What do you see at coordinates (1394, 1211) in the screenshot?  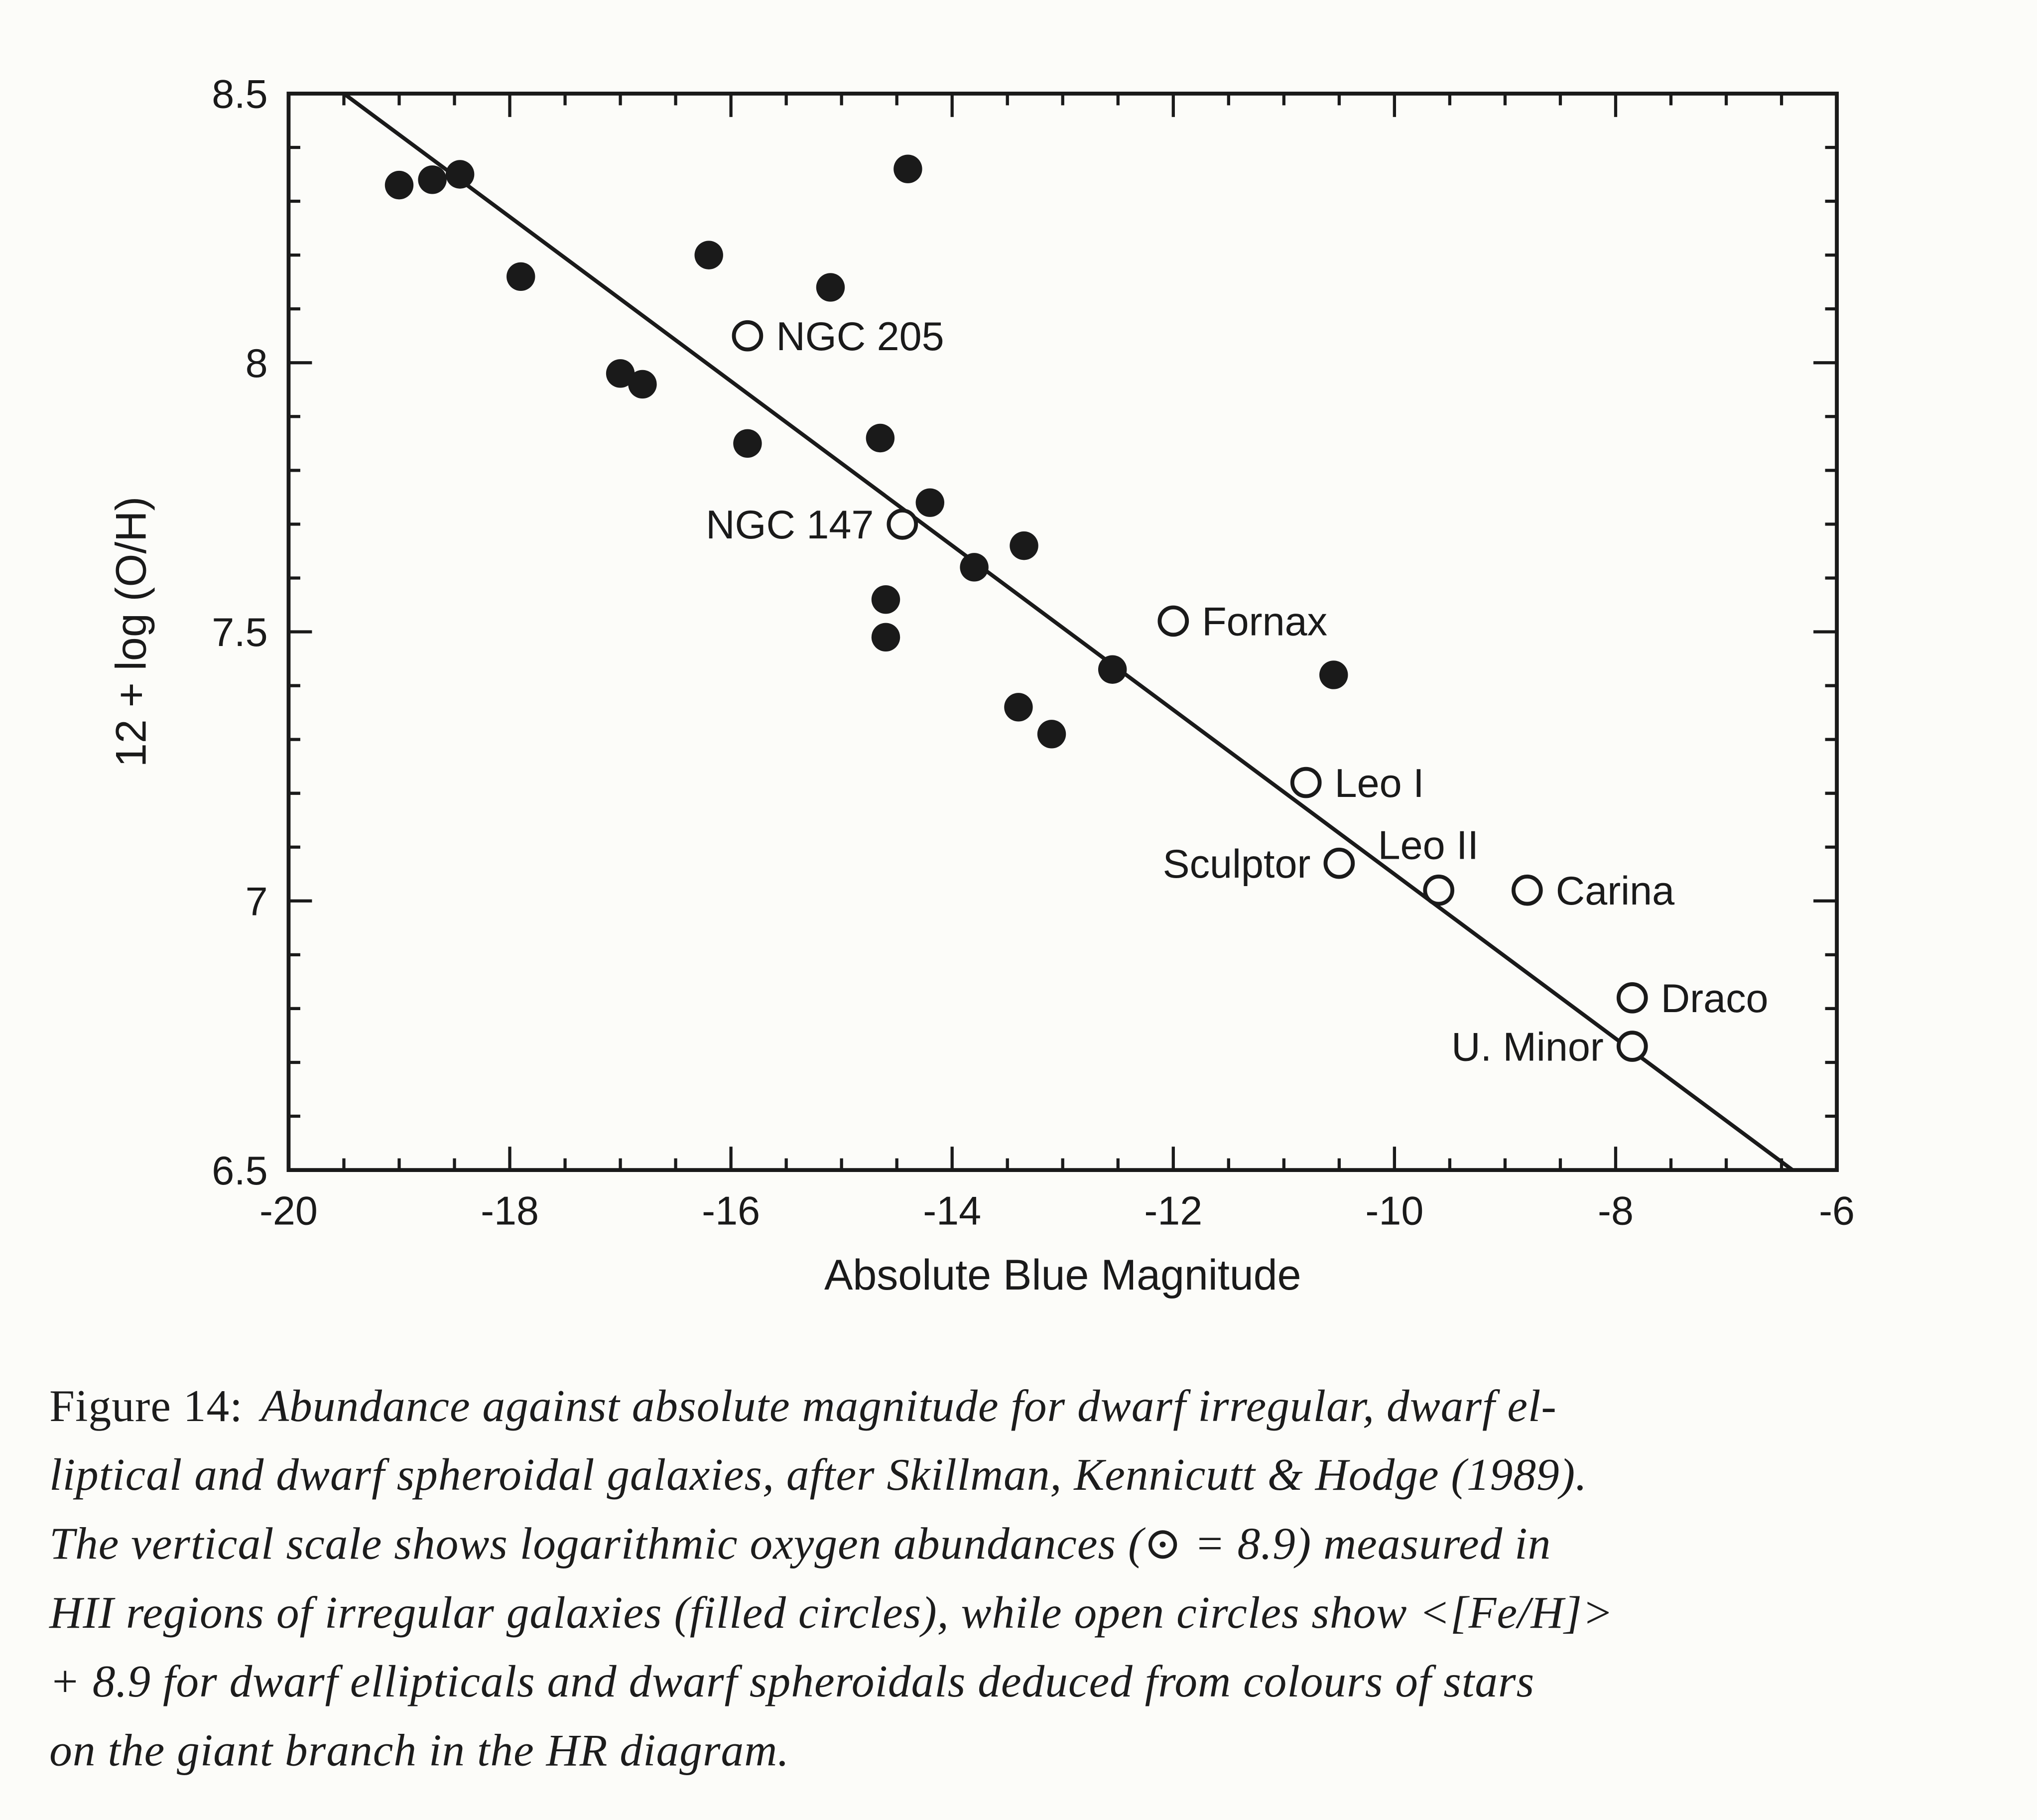 I see `x-tick-label: -10` at bounding box center [1394, 1211].